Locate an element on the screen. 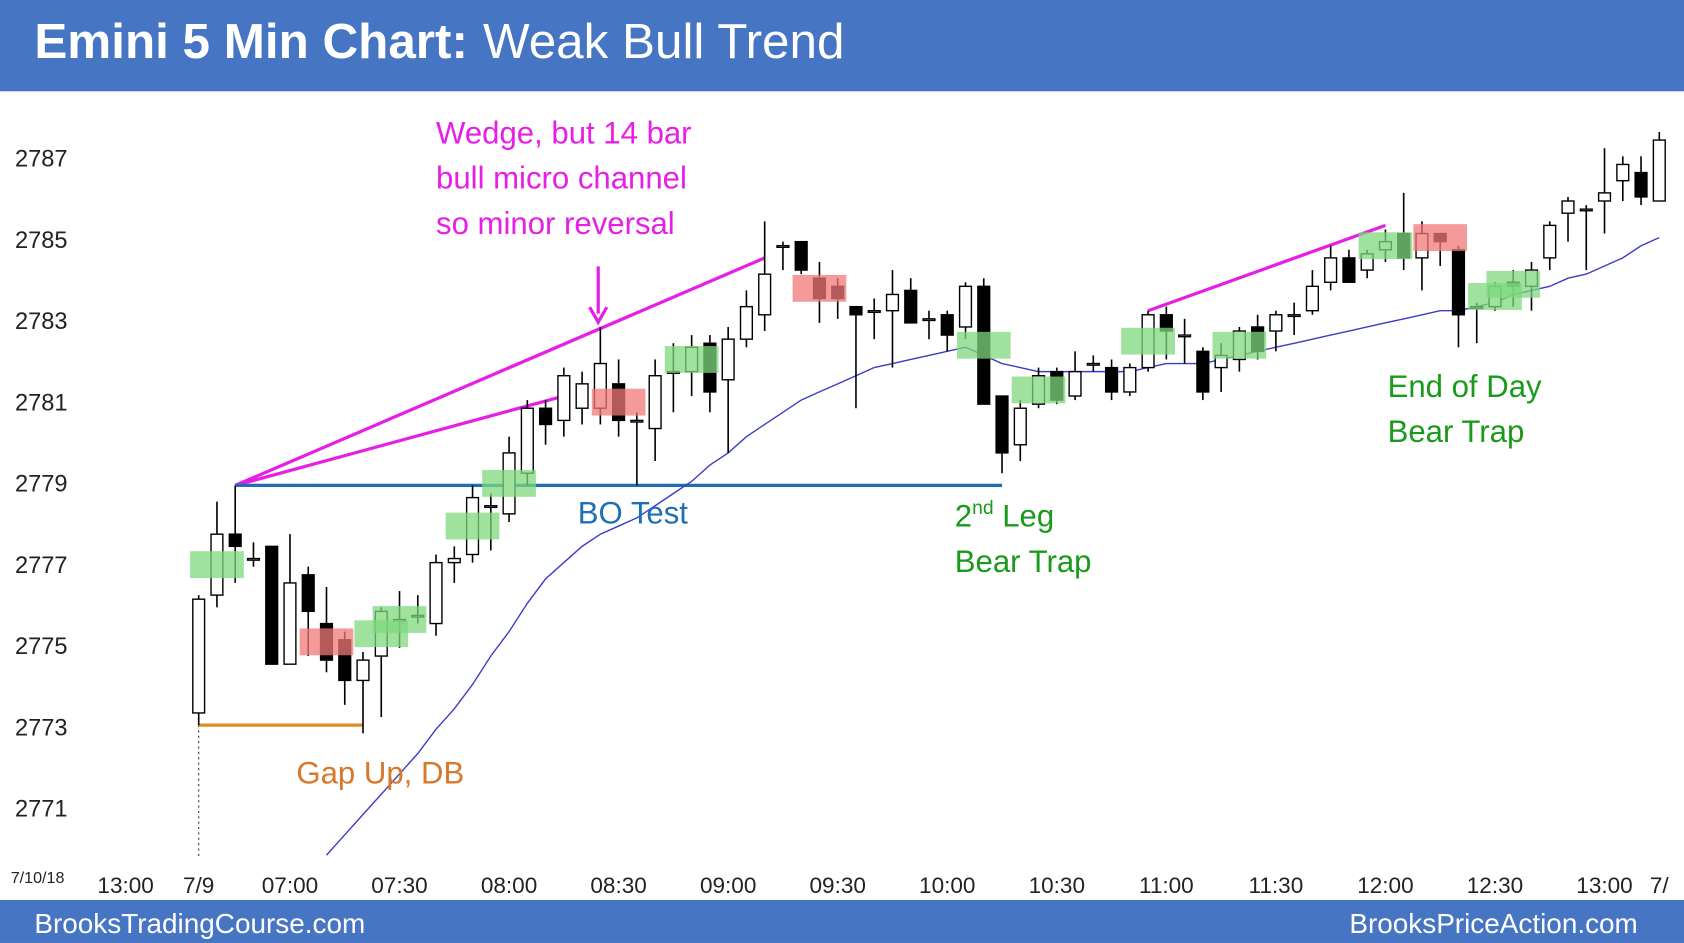 The width and height of the screenshot is (1684, 943). x-tick-label: 09:00 is located at coordinates (728, 885).